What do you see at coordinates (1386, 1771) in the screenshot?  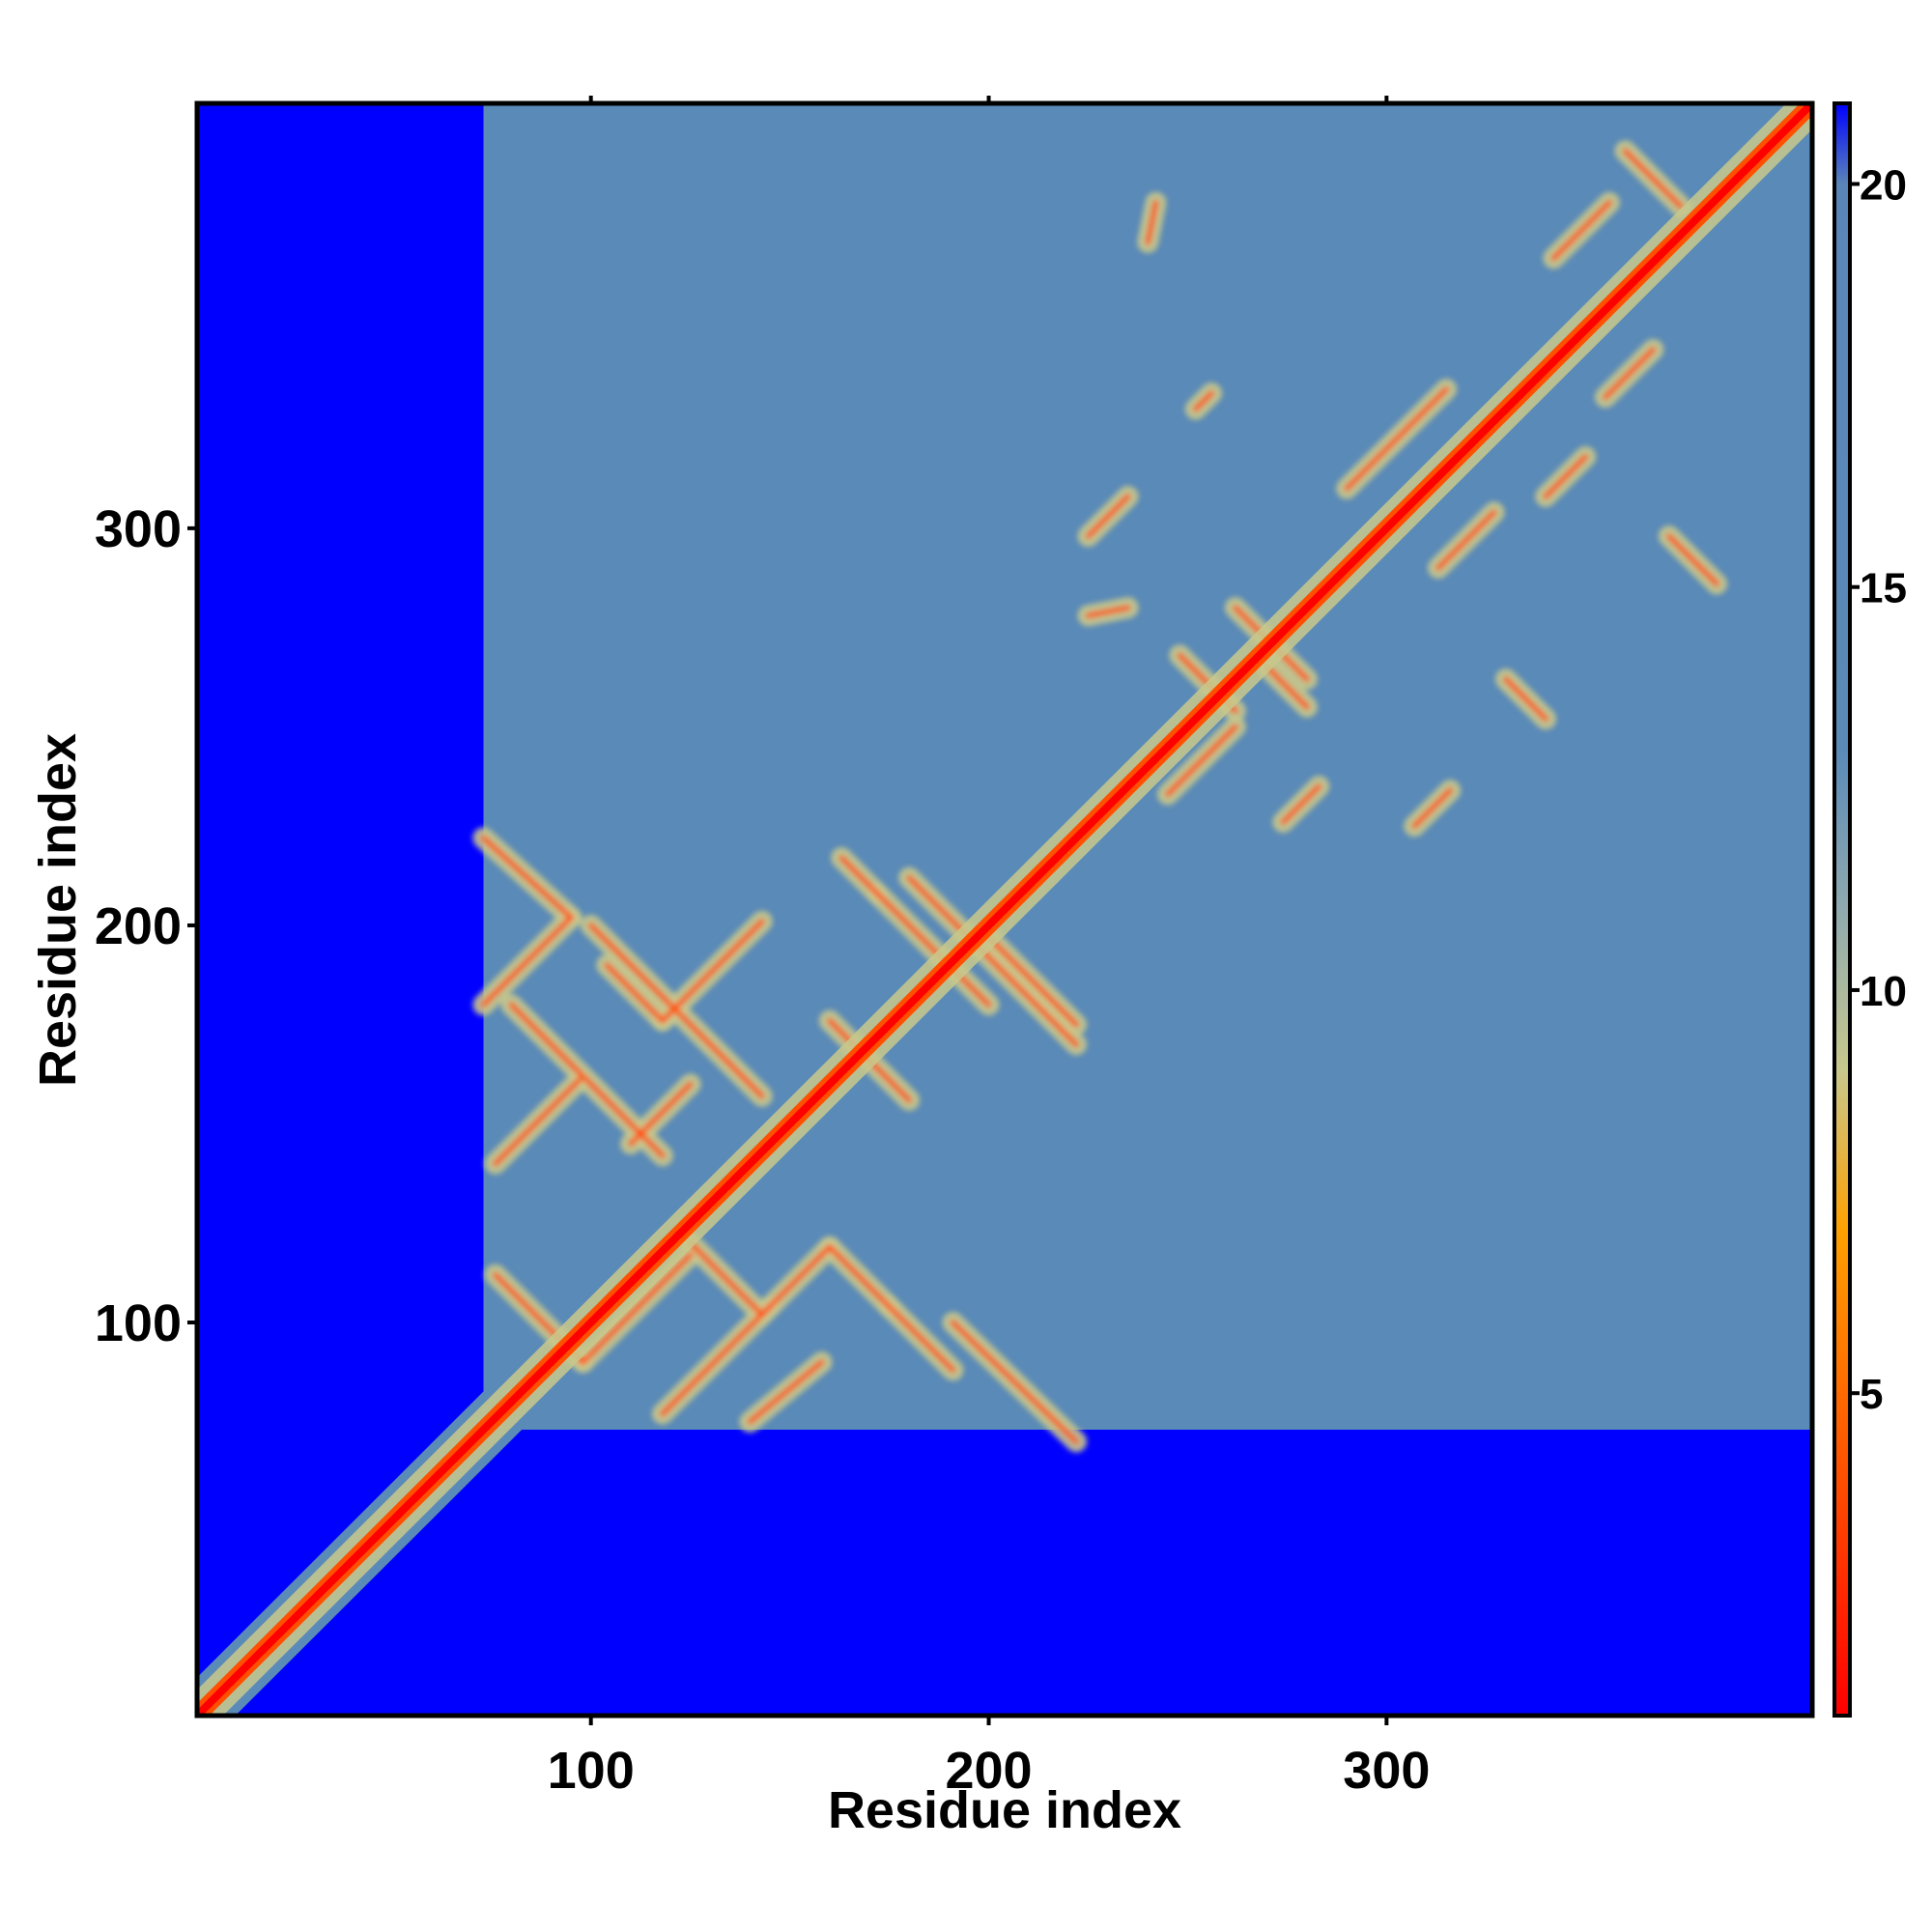 I see `x-tick-label: 300` at bounding box center [1386, 1771].